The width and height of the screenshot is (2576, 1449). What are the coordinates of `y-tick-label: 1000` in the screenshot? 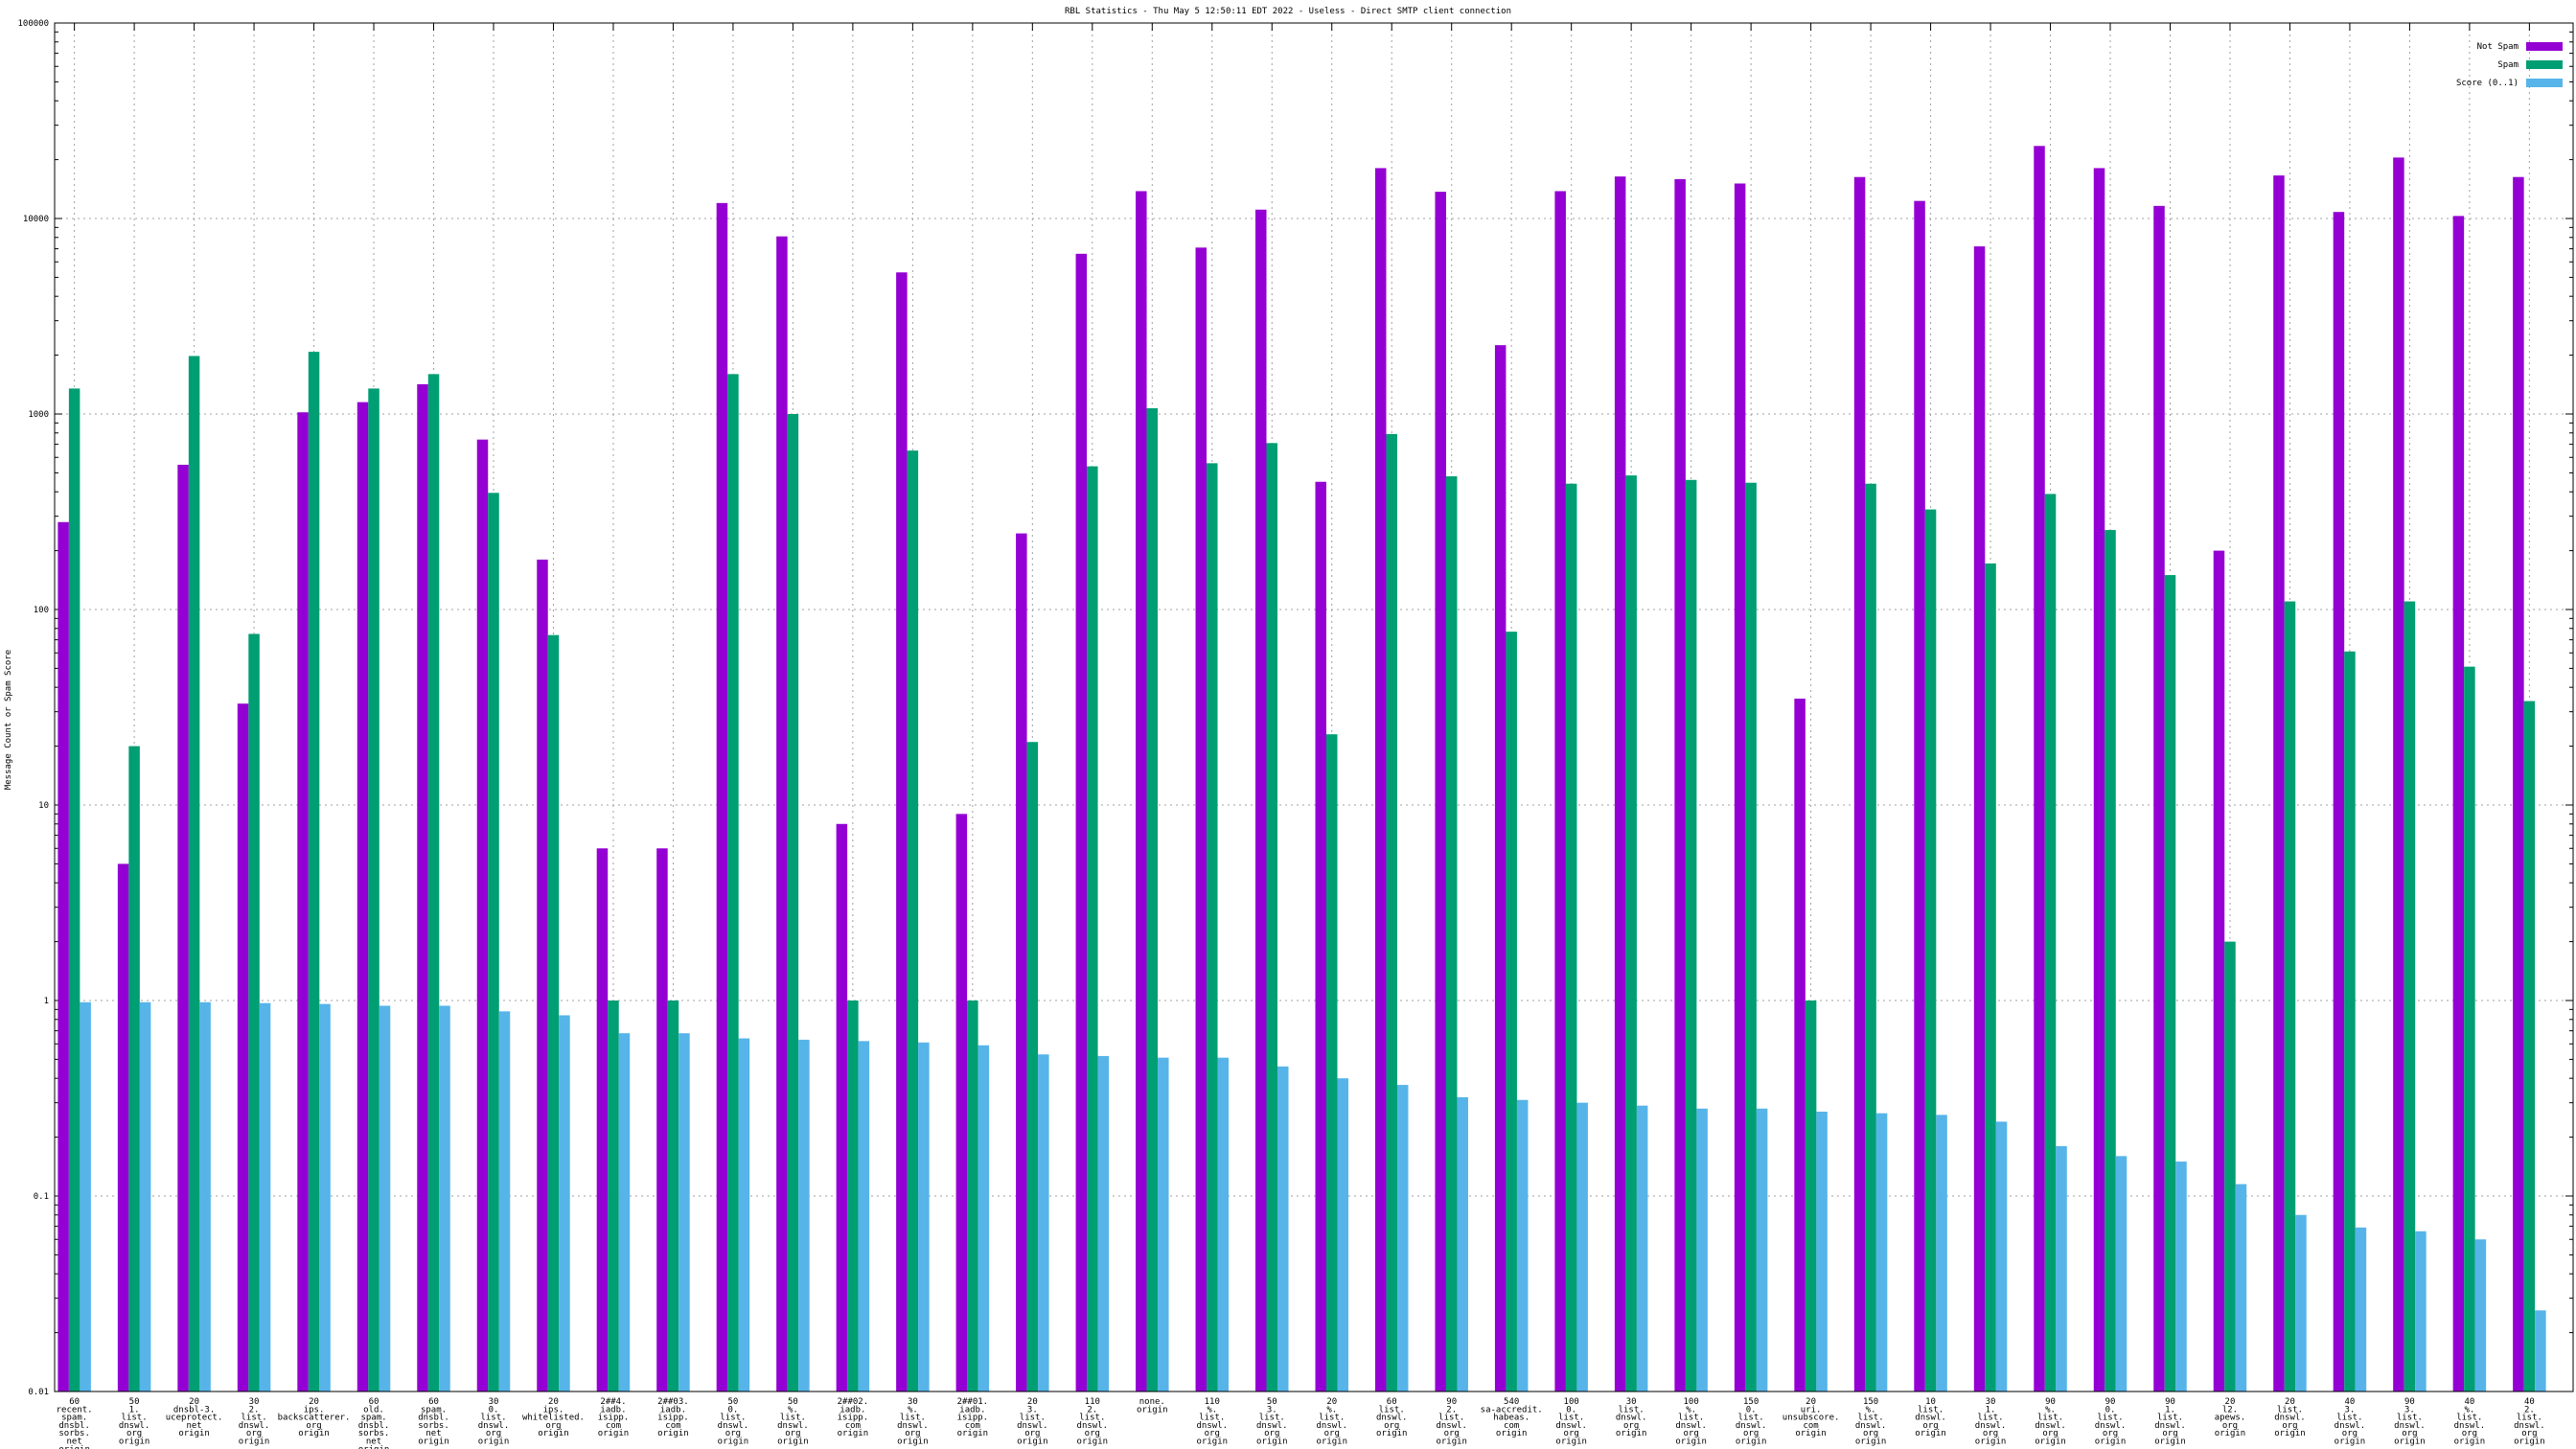 It's located at (38, 415).